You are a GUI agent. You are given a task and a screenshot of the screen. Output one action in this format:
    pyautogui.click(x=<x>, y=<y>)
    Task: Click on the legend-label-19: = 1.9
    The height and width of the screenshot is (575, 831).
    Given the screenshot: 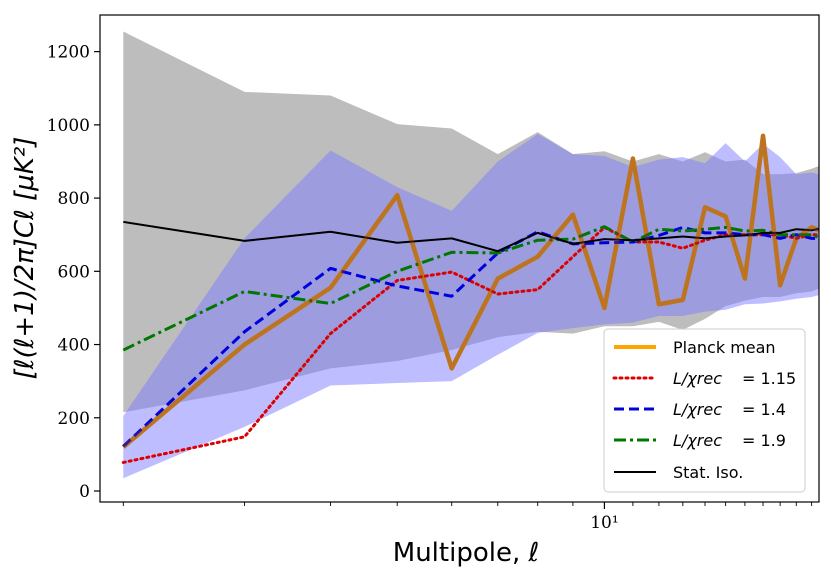 What is the action you would take?
    pyautogui.click(x=764, y=440)
    